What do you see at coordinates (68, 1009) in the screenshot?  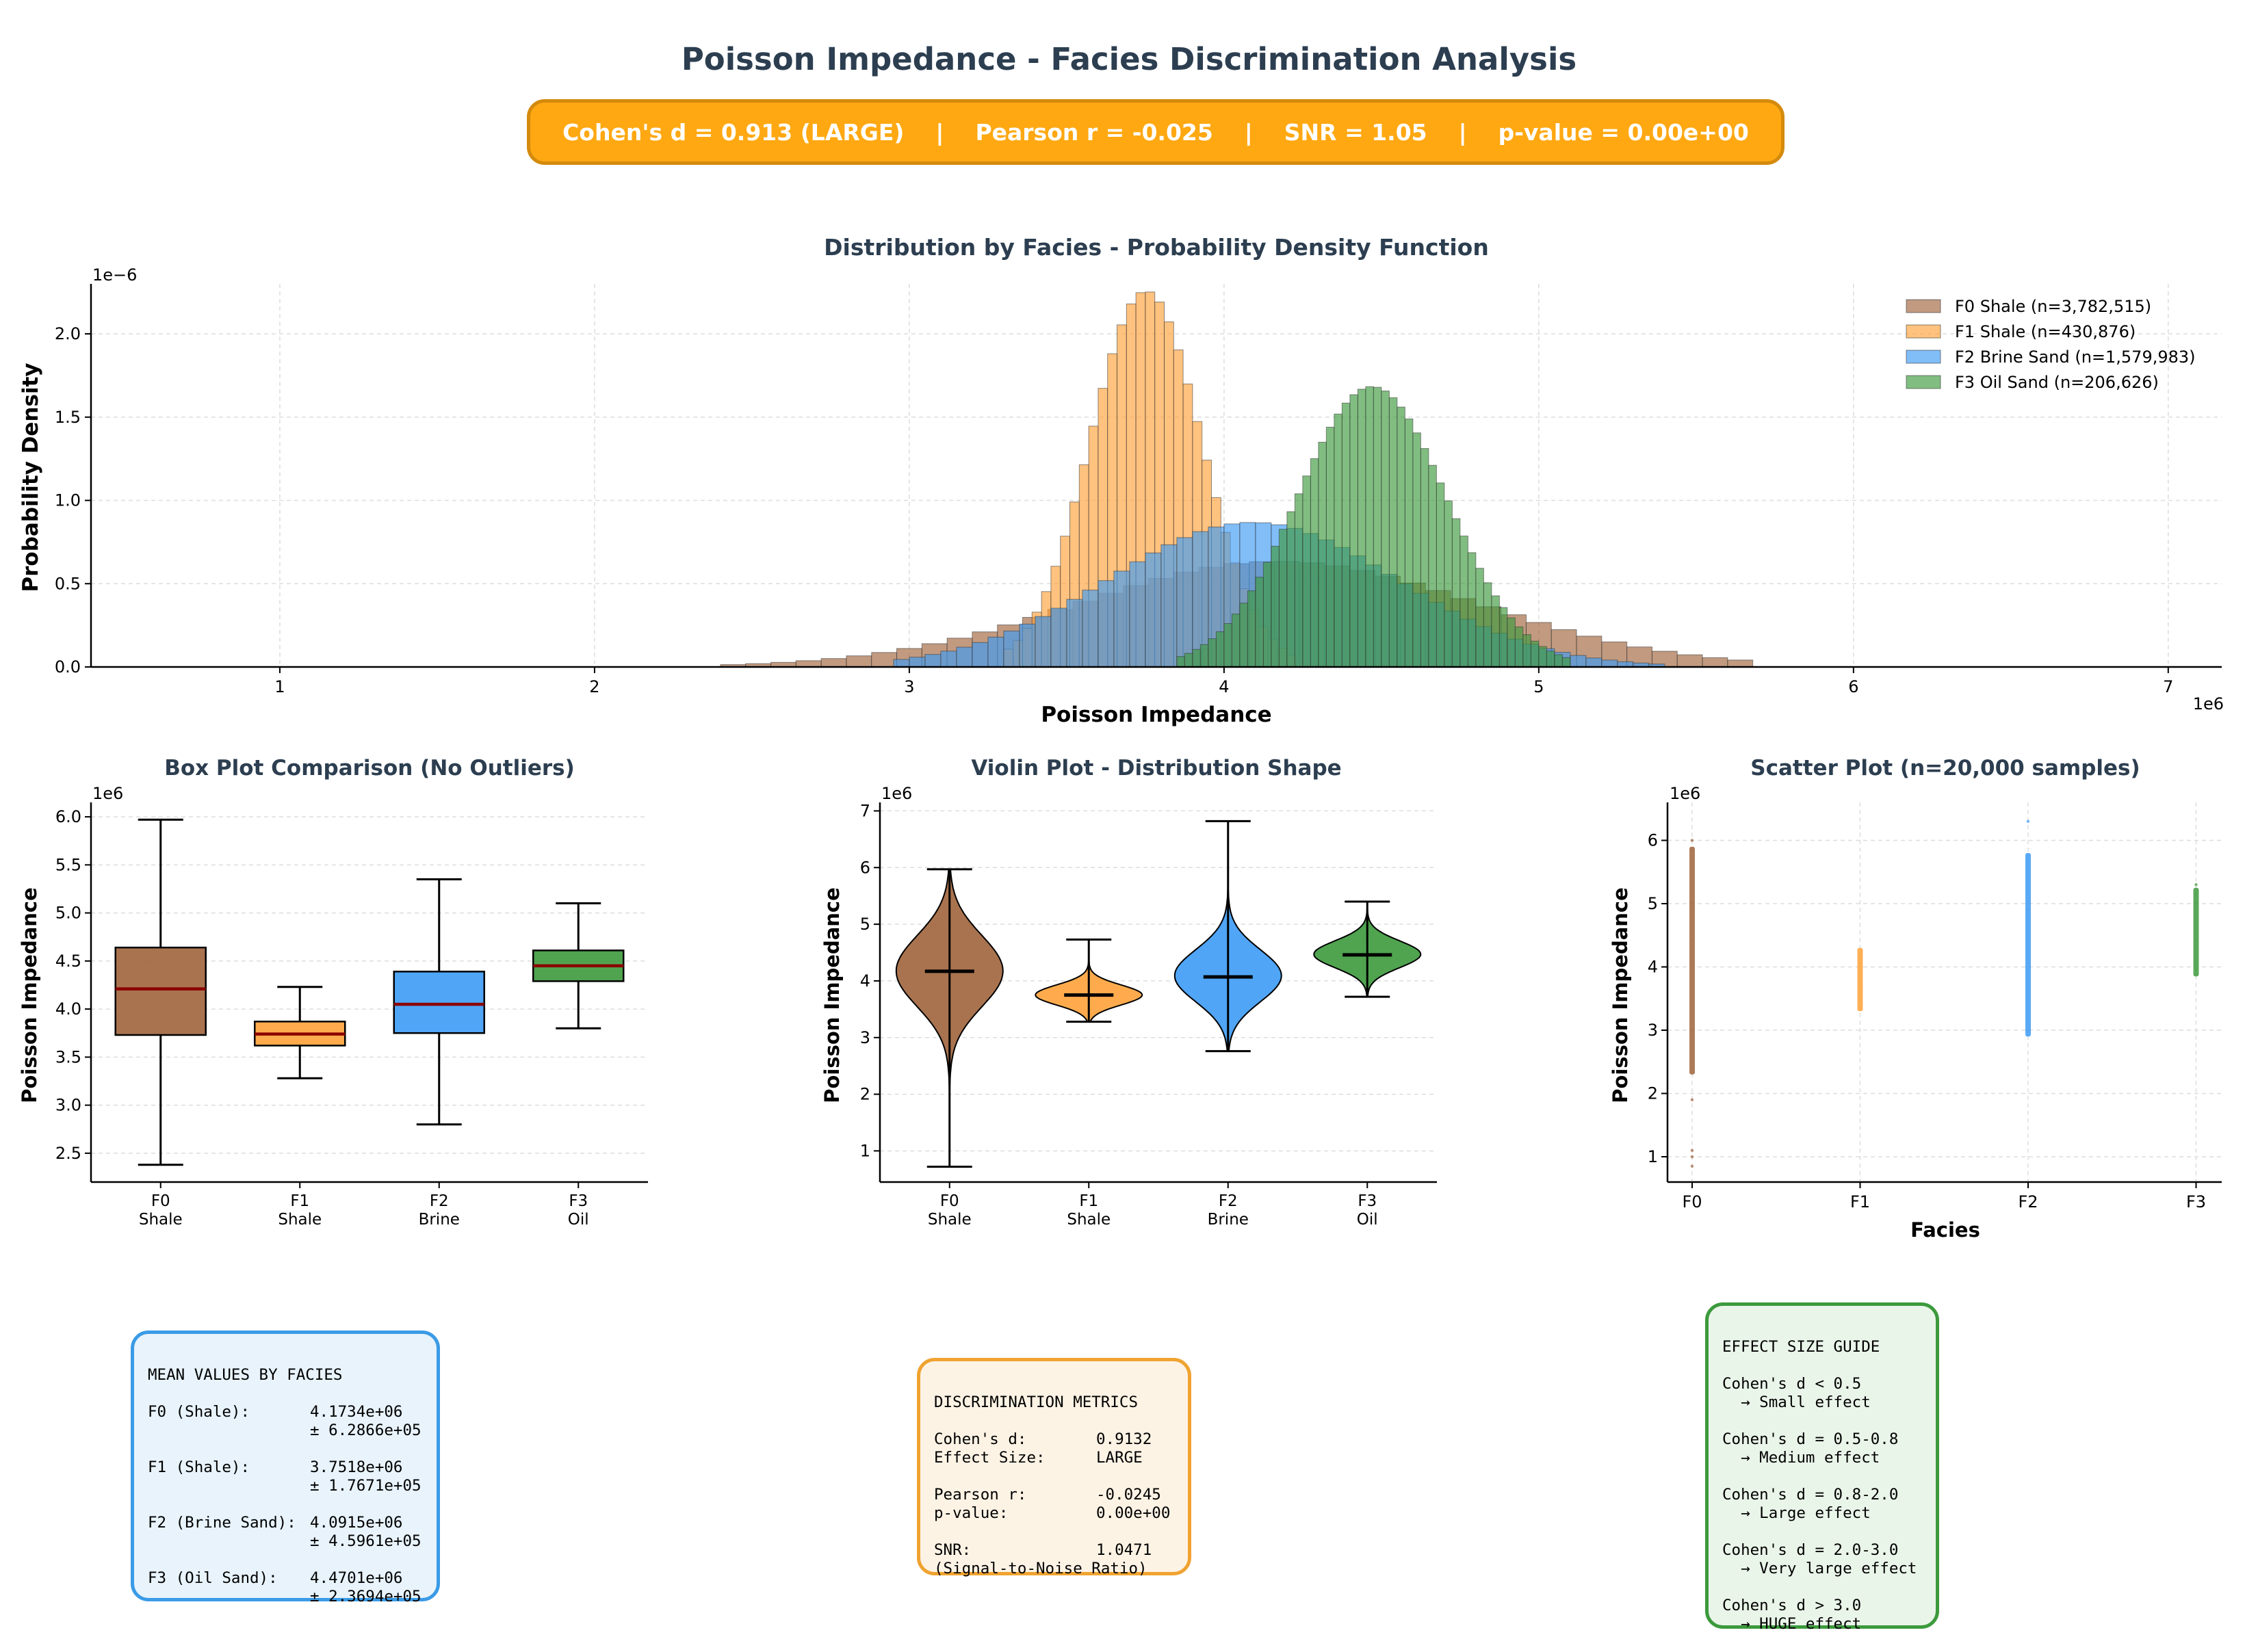 I see `boxplot-ytick-label: 4.0` at bounding box center [68, 1009].